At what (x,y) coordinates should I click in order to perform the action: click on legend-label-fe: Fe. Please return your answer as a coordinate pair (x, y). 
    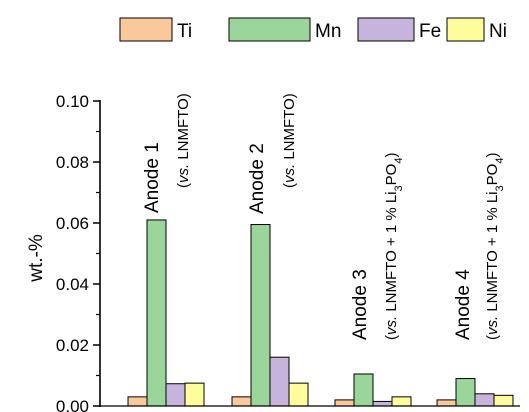
    Looking at the image, I should click on (430, 31).